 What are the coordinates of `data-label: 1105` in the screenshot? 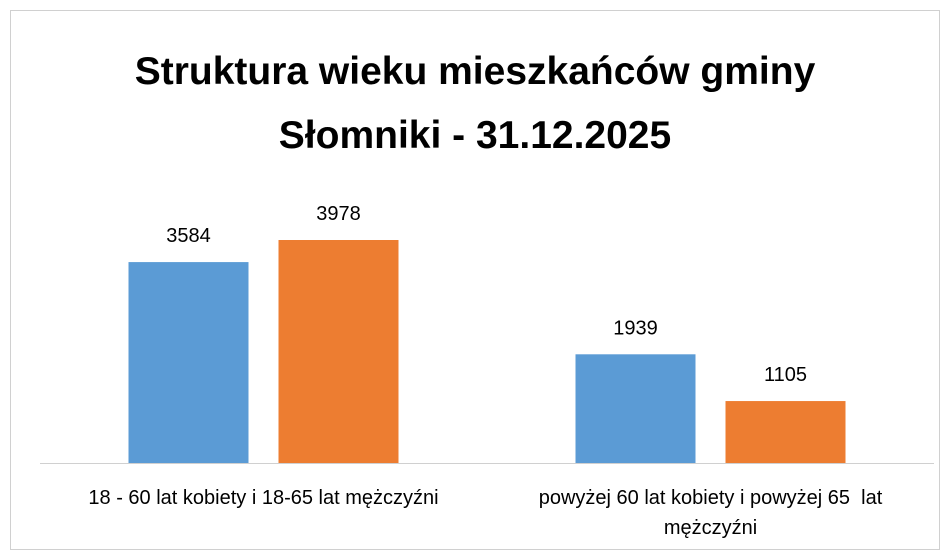 It's located at (785, 375).